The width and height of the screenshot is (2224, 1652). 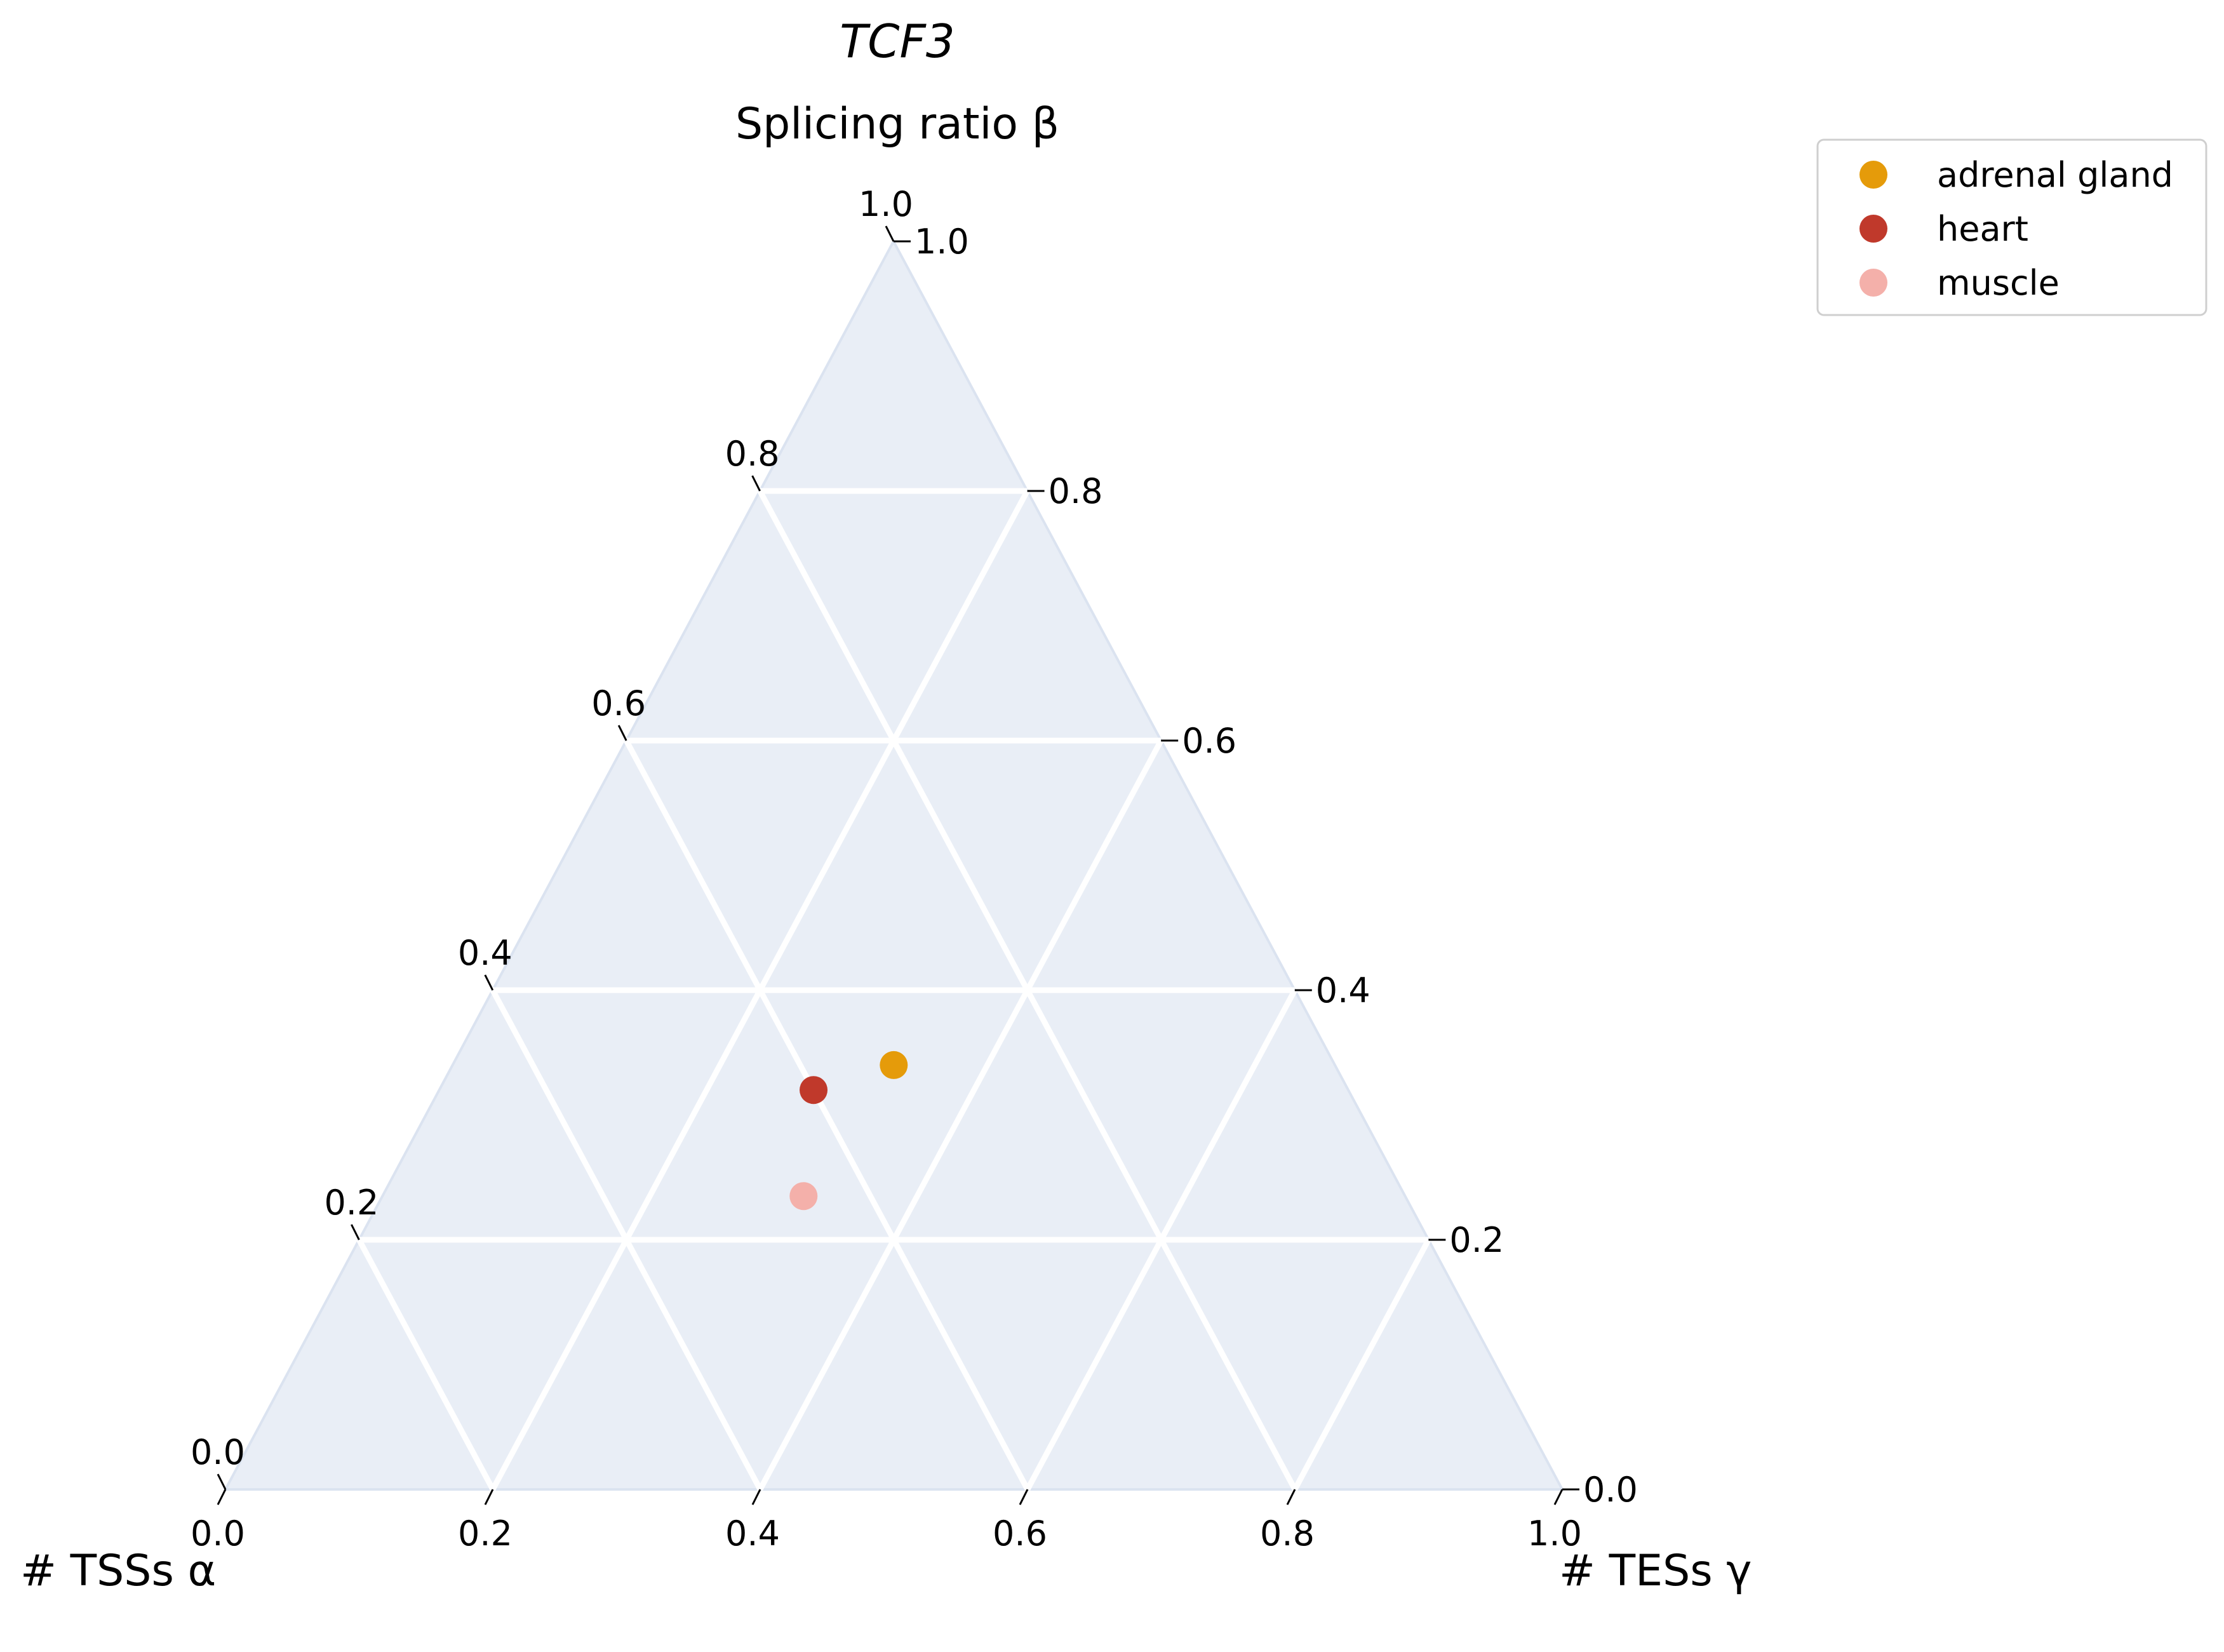 I want to click on top-axis-title: Splicing ratio β, so click(x=897, y=124).